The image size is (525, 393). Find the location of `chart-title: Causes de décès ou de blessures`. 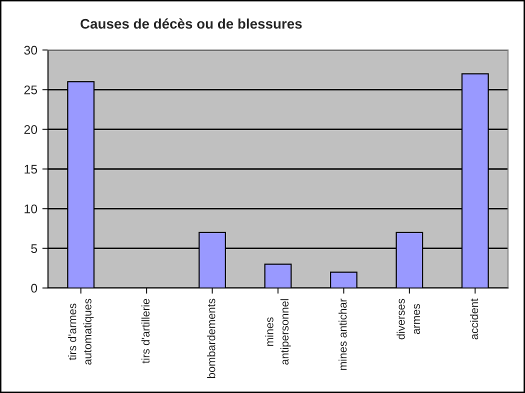

chart-title: Causes de décès ou de blessures is located at coordinates (191, 23).